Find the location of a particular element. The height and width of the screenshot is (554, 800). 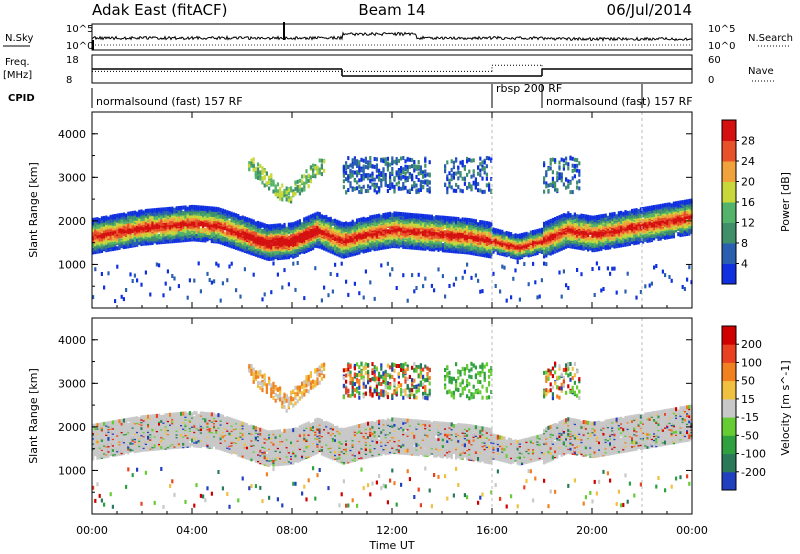

nsky-trace is located at coordinates (392, 36).